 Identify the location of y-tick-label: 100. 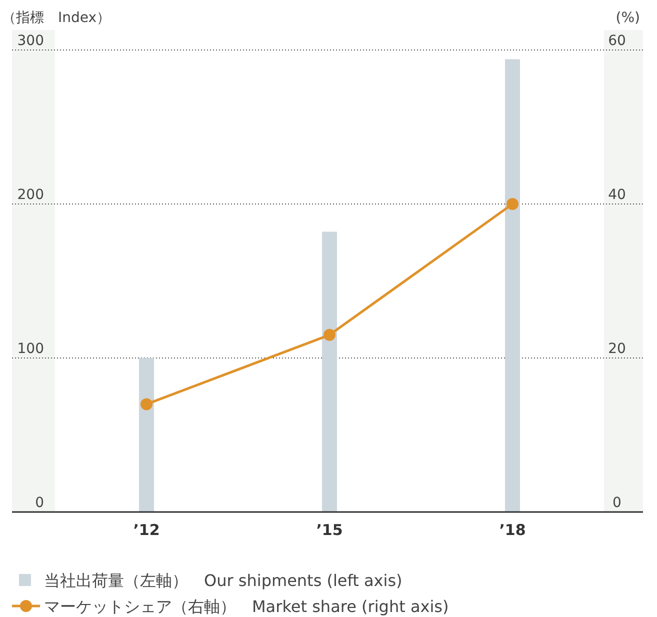
(30, 349).